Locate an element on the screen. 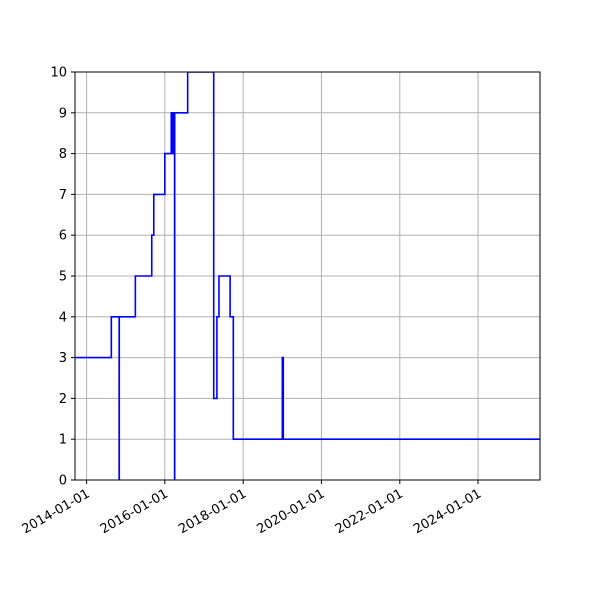 The width and height of the screenshot is (600, 600). y-tick-label: 1 is located at coordinates (63, 440).